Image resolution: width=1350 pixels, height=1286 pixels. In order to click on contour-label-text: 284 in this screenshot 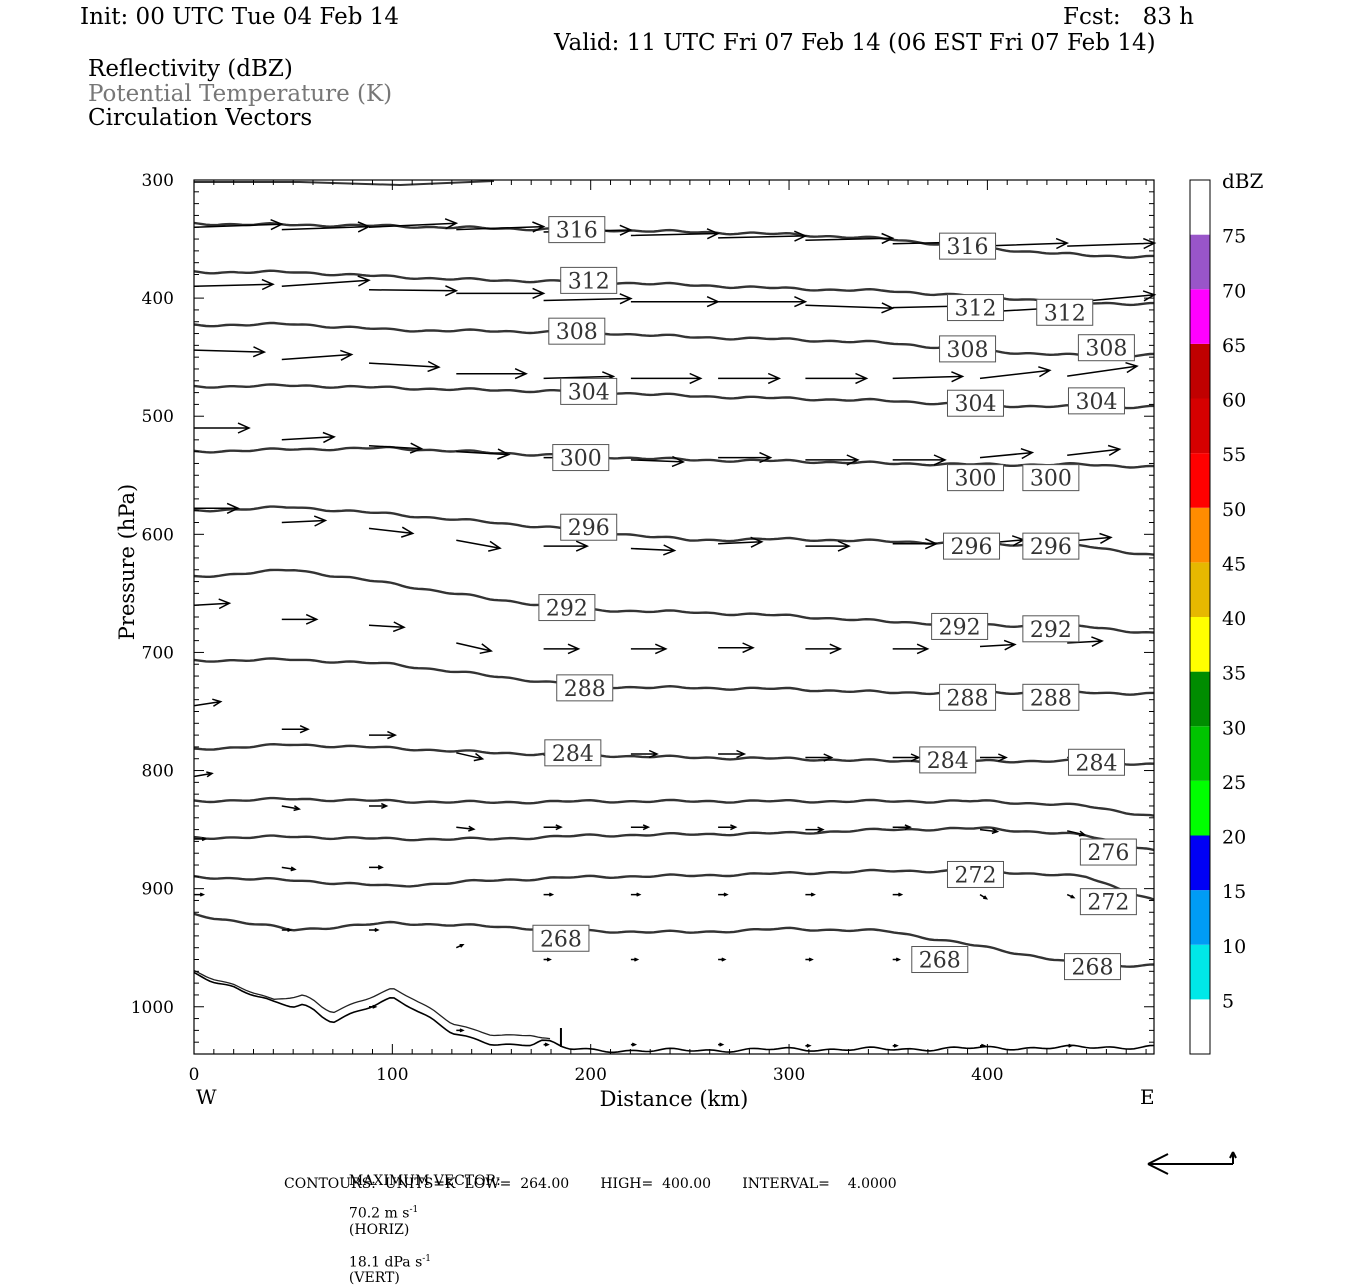, I will do `click(1096, 763)`.